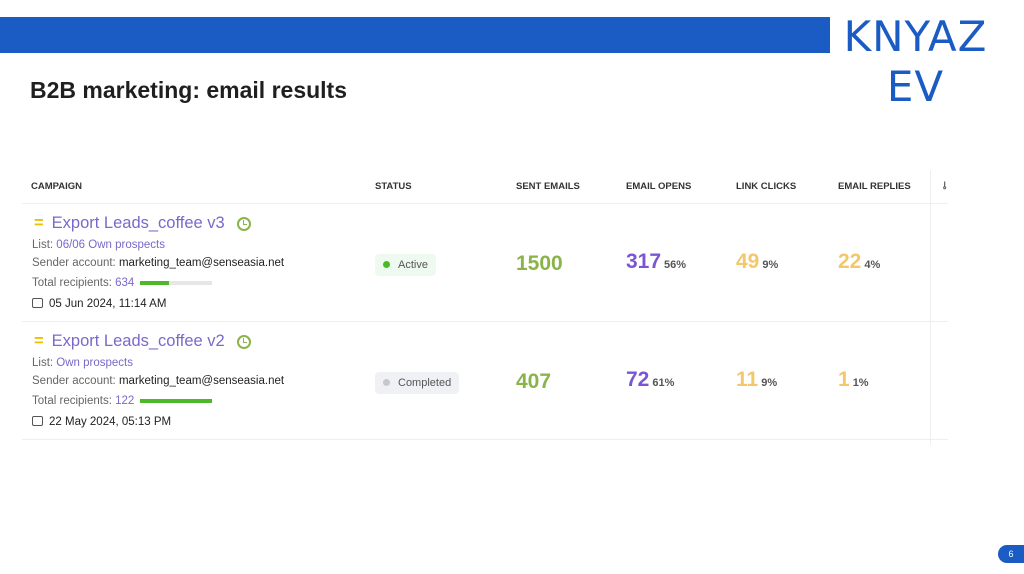 Image resolution: width=1024 pixels, height=574 pixels. Describe the element at coordinates (930, 307) in the screenshot. I see `divider` at that location.